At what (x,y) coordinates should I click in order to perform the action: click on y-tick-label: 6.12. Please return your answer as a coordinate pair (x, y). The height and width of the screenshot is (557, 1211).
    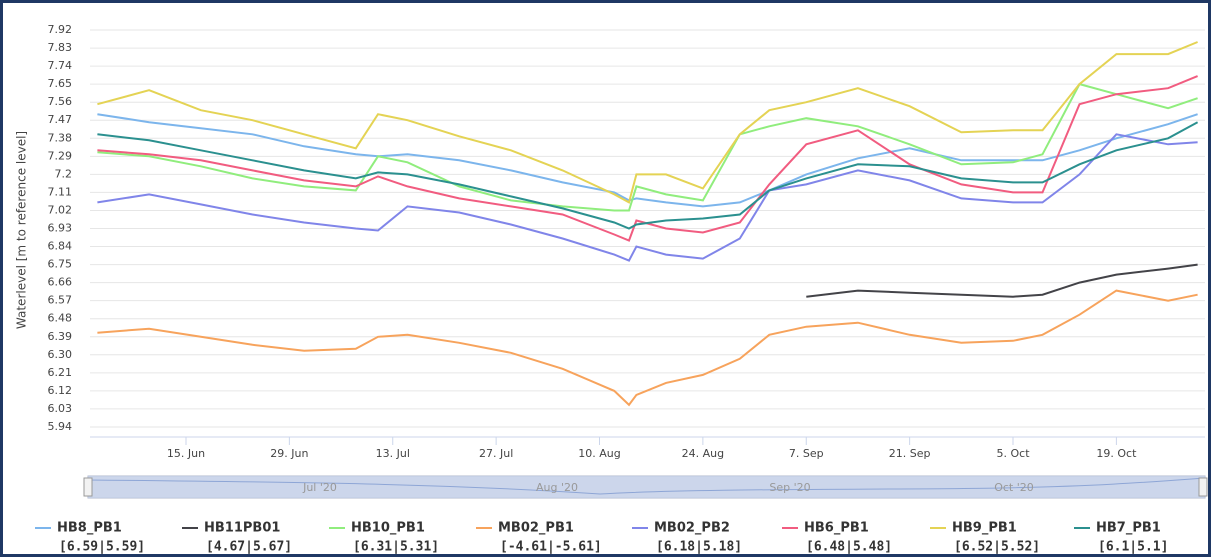
    Looking at the image, I should click on (60, 390).